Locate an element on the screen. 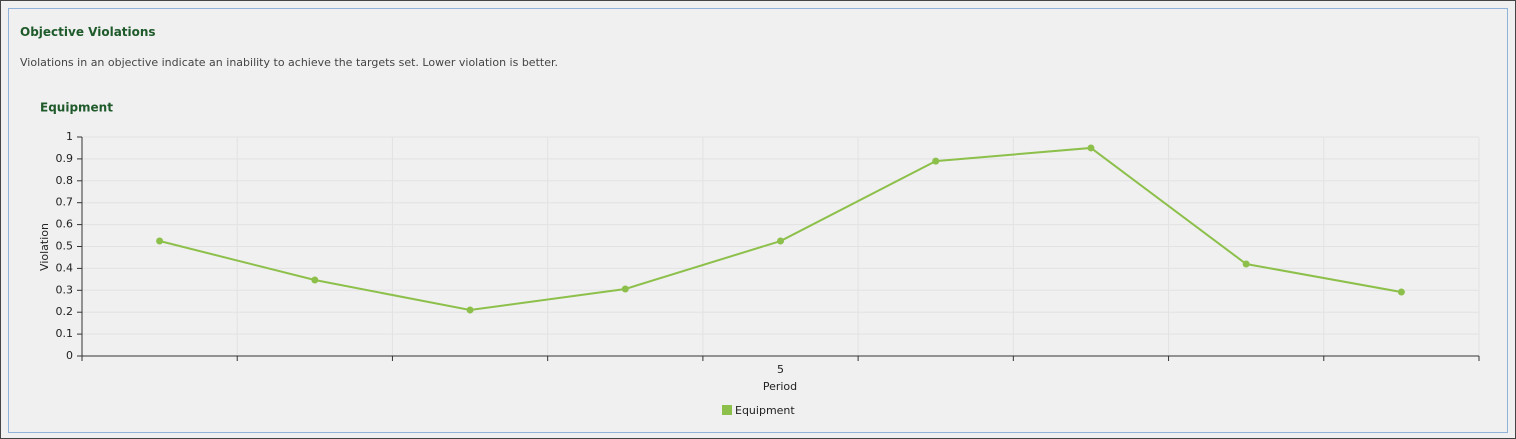 The image size is (1516, 439). y-tick-label: 0.1 is located at coordinates (65, 333).